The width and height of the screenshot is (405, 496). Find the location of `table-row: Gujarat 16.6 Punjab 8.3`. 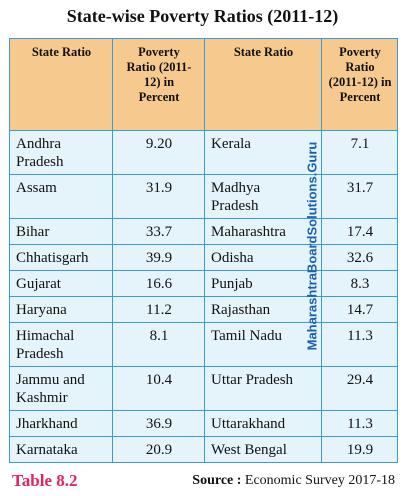

table-row: Gujarat 16.6 Punjab 8.3 is located at coordinates (203, 283).